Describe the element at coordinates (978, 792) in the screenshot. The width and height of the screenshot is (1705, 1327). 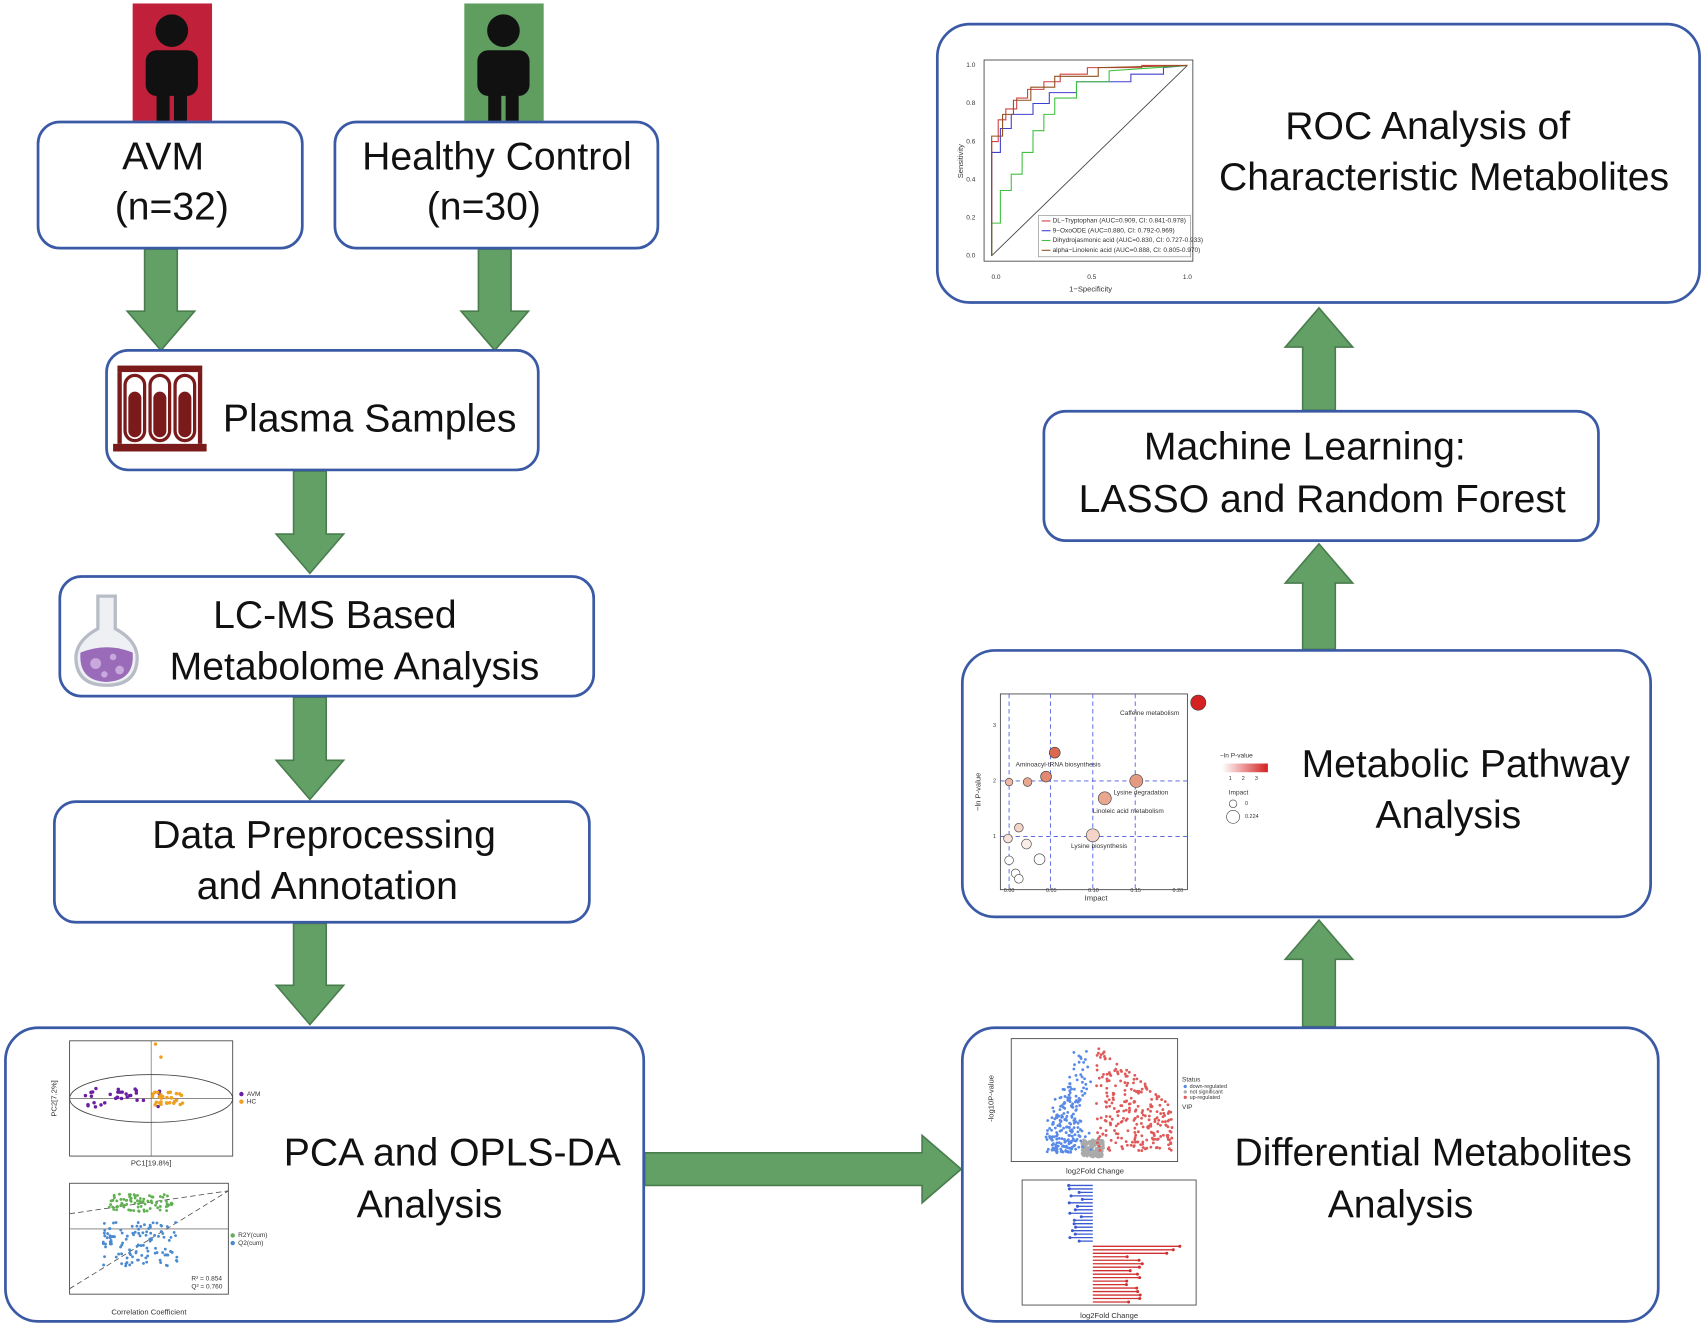
I see `axis-label: −ln P-value` at that location.